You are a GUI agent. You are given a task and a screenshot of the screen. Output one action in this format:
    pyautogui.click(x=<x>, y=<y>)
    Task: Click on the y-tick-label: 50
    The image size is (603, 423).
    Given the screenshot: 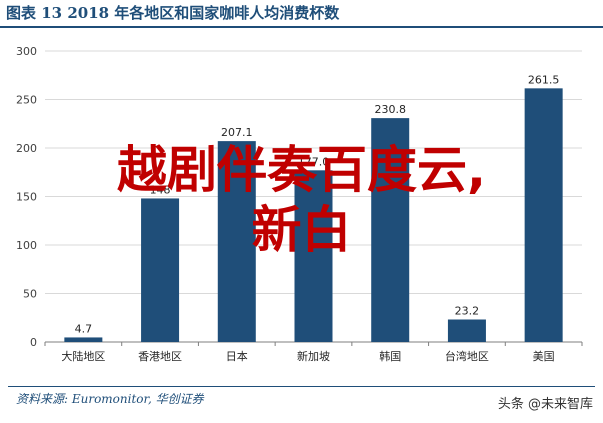 What is the action you would take?
    pyautogui.click(x=30, y=294)
    